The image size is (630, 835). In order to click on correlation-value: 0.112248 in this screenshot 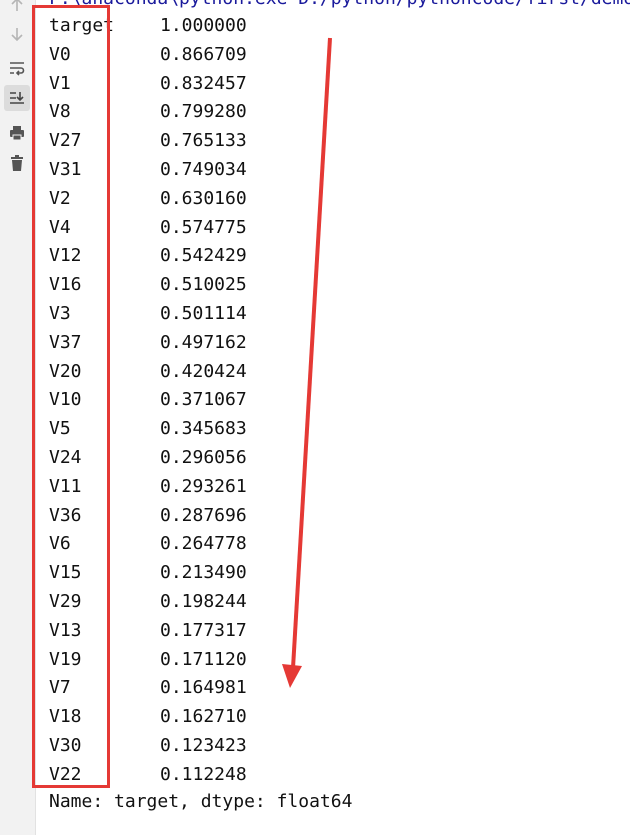, I will do `click(203, 774)`.